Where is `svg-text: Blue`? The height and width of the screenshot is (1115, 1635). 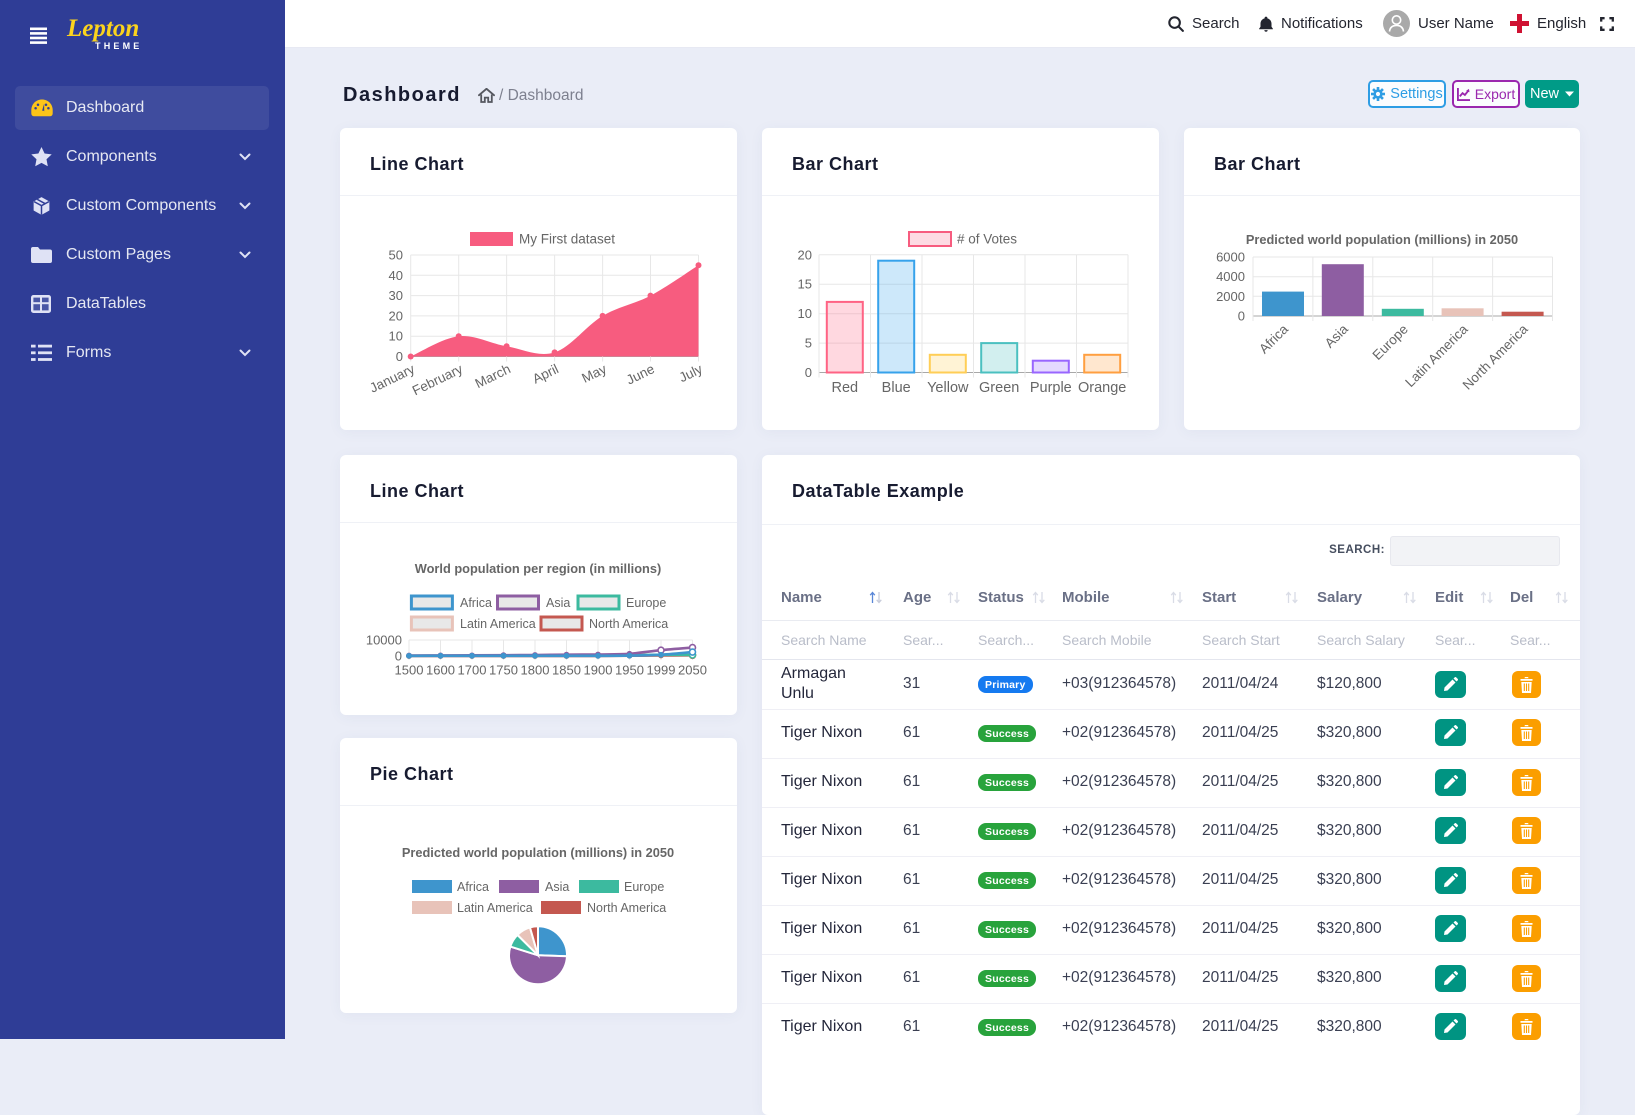 svg-text: Blue is located at coordinates (896, 388).